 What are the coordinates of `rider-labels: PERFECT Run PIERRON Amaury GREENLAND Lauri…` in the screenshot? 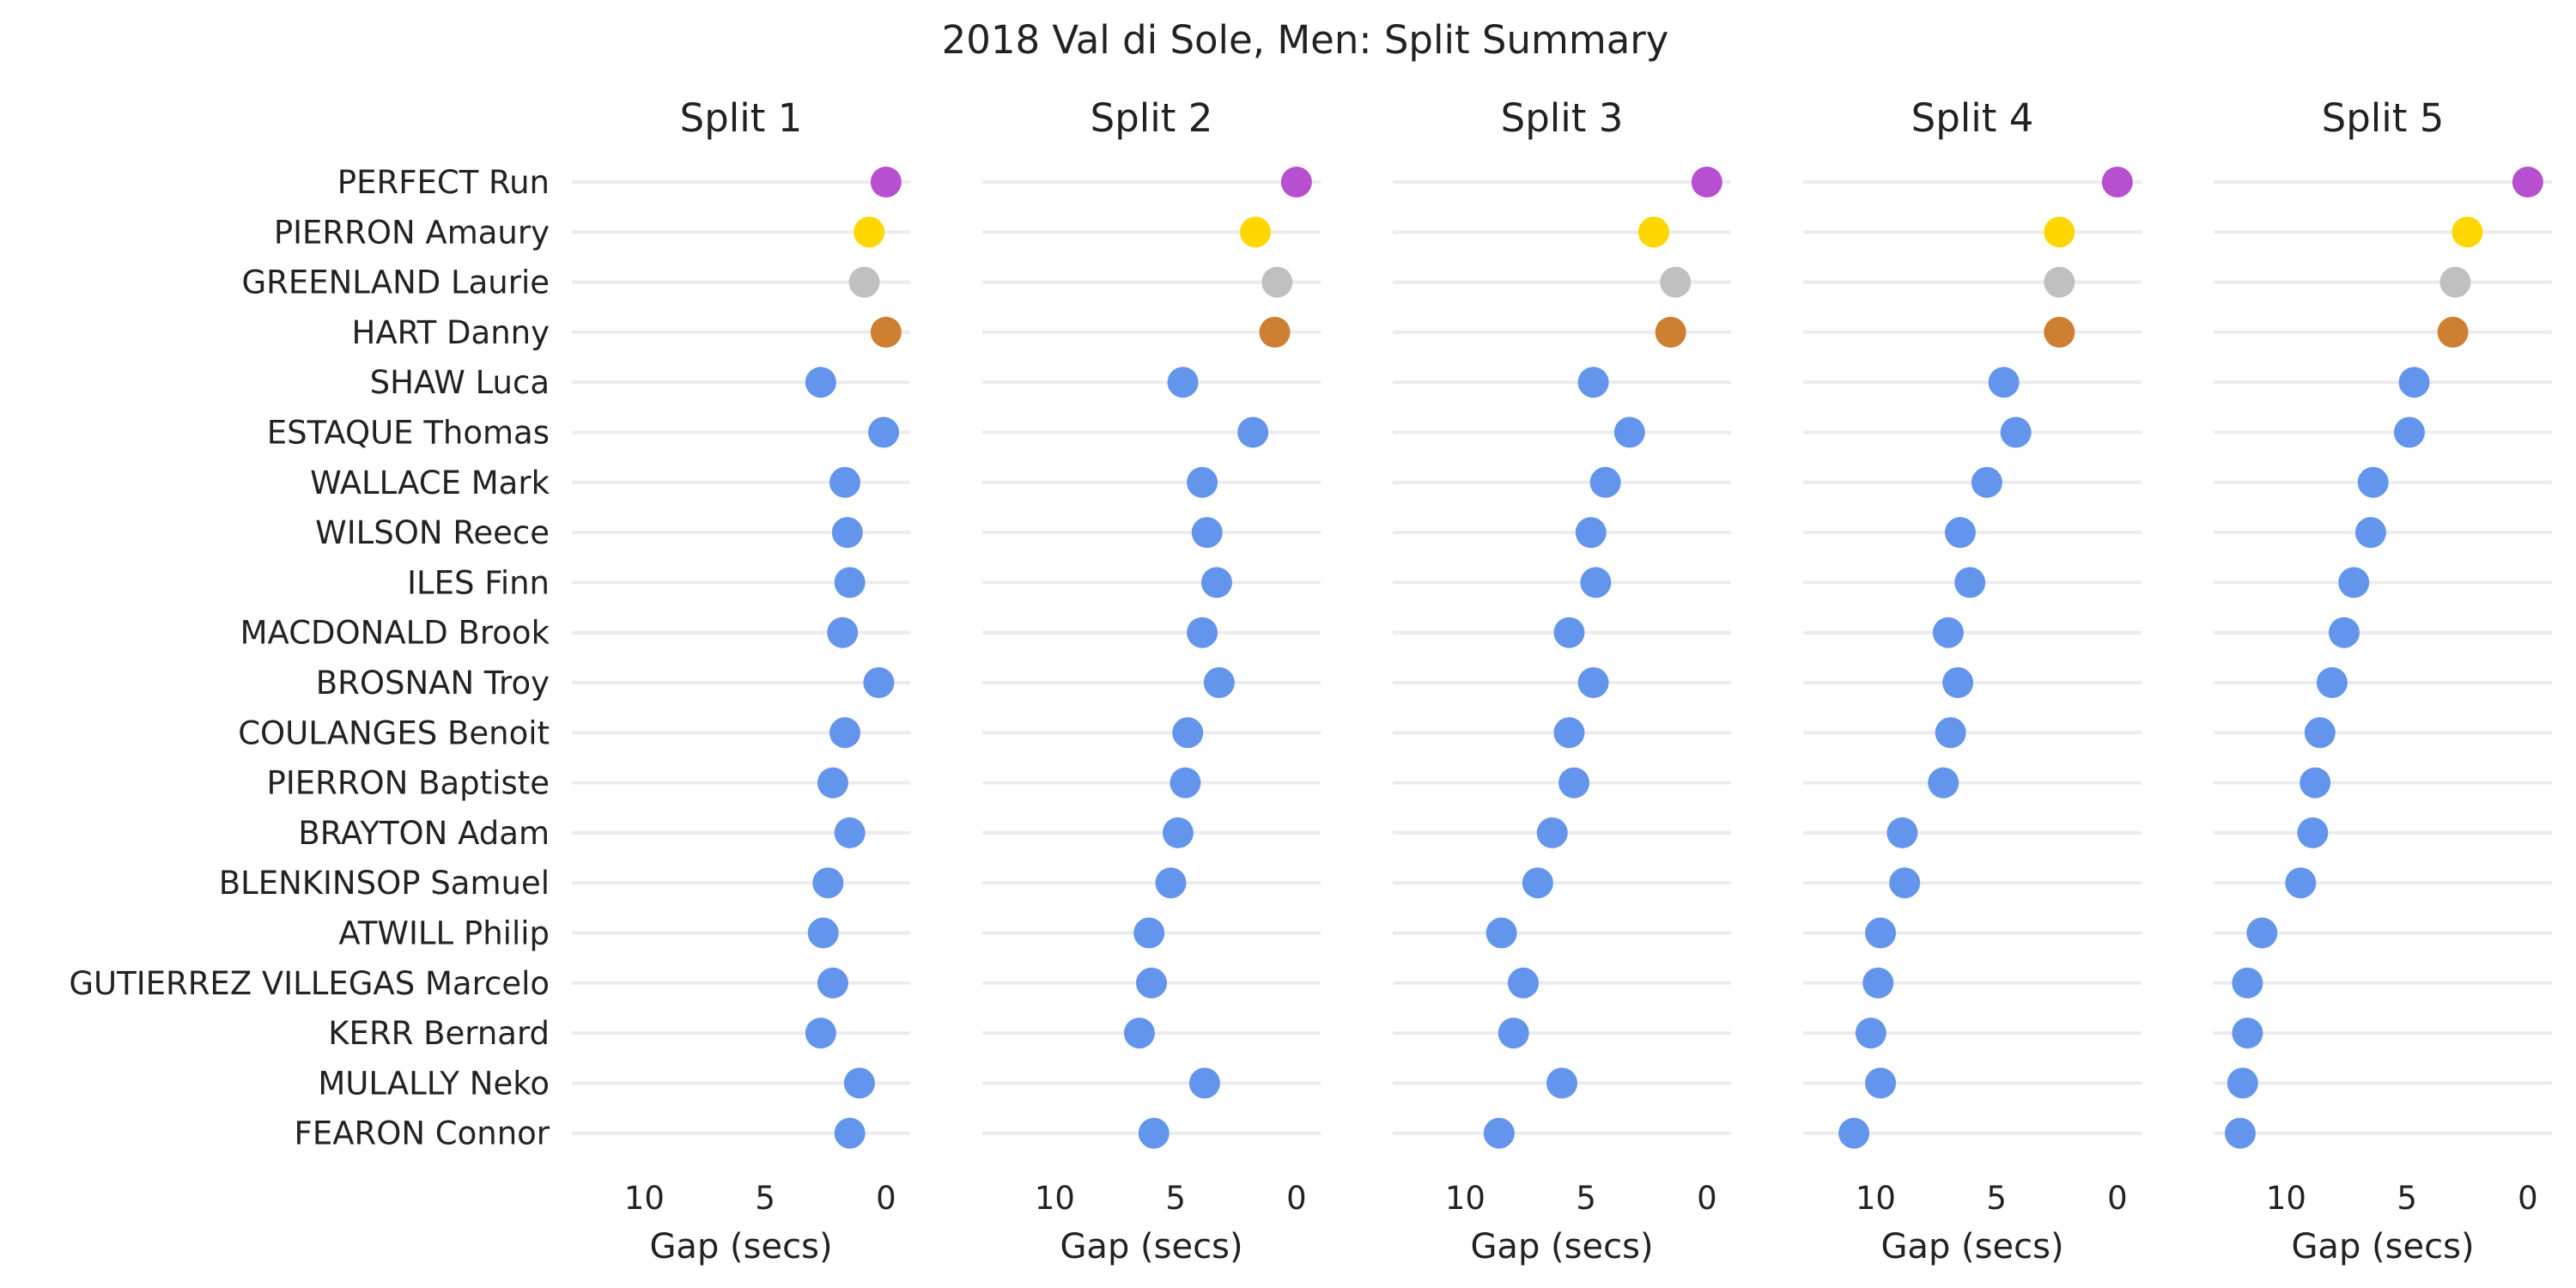 It's located at (310, 658).